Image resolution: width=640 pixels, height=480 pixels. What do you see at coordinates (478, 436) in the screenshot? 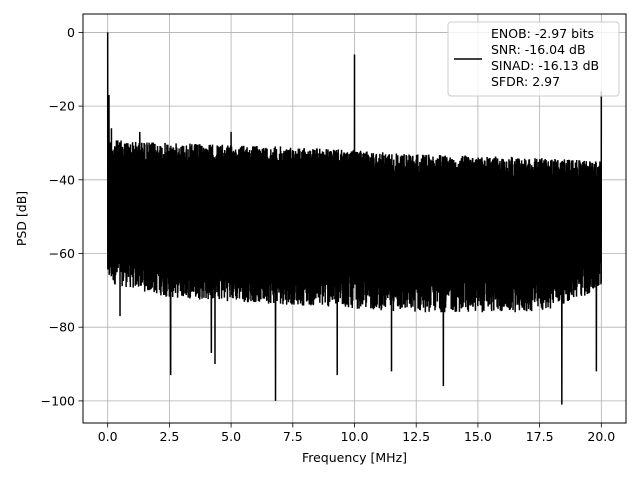
I see `x-tick-label: 15.0` at bounding box center [478, 436].